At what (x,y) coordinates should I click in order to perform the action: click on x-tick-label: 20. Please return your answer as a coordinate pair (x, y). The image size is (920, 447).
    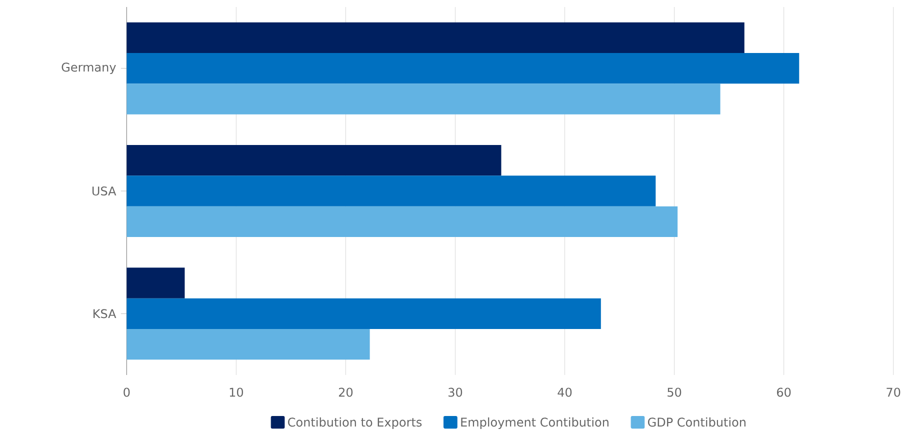
    Looking at the image, I should click on (345, 392).